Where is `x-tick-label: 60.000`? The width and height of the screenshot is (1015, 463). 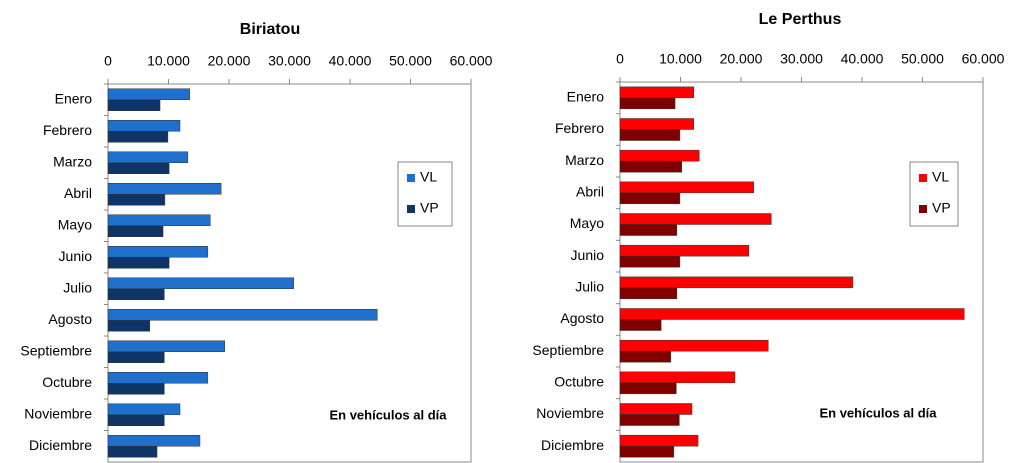
x-tick-label: 60.000 is located at coordinates (983, 59).